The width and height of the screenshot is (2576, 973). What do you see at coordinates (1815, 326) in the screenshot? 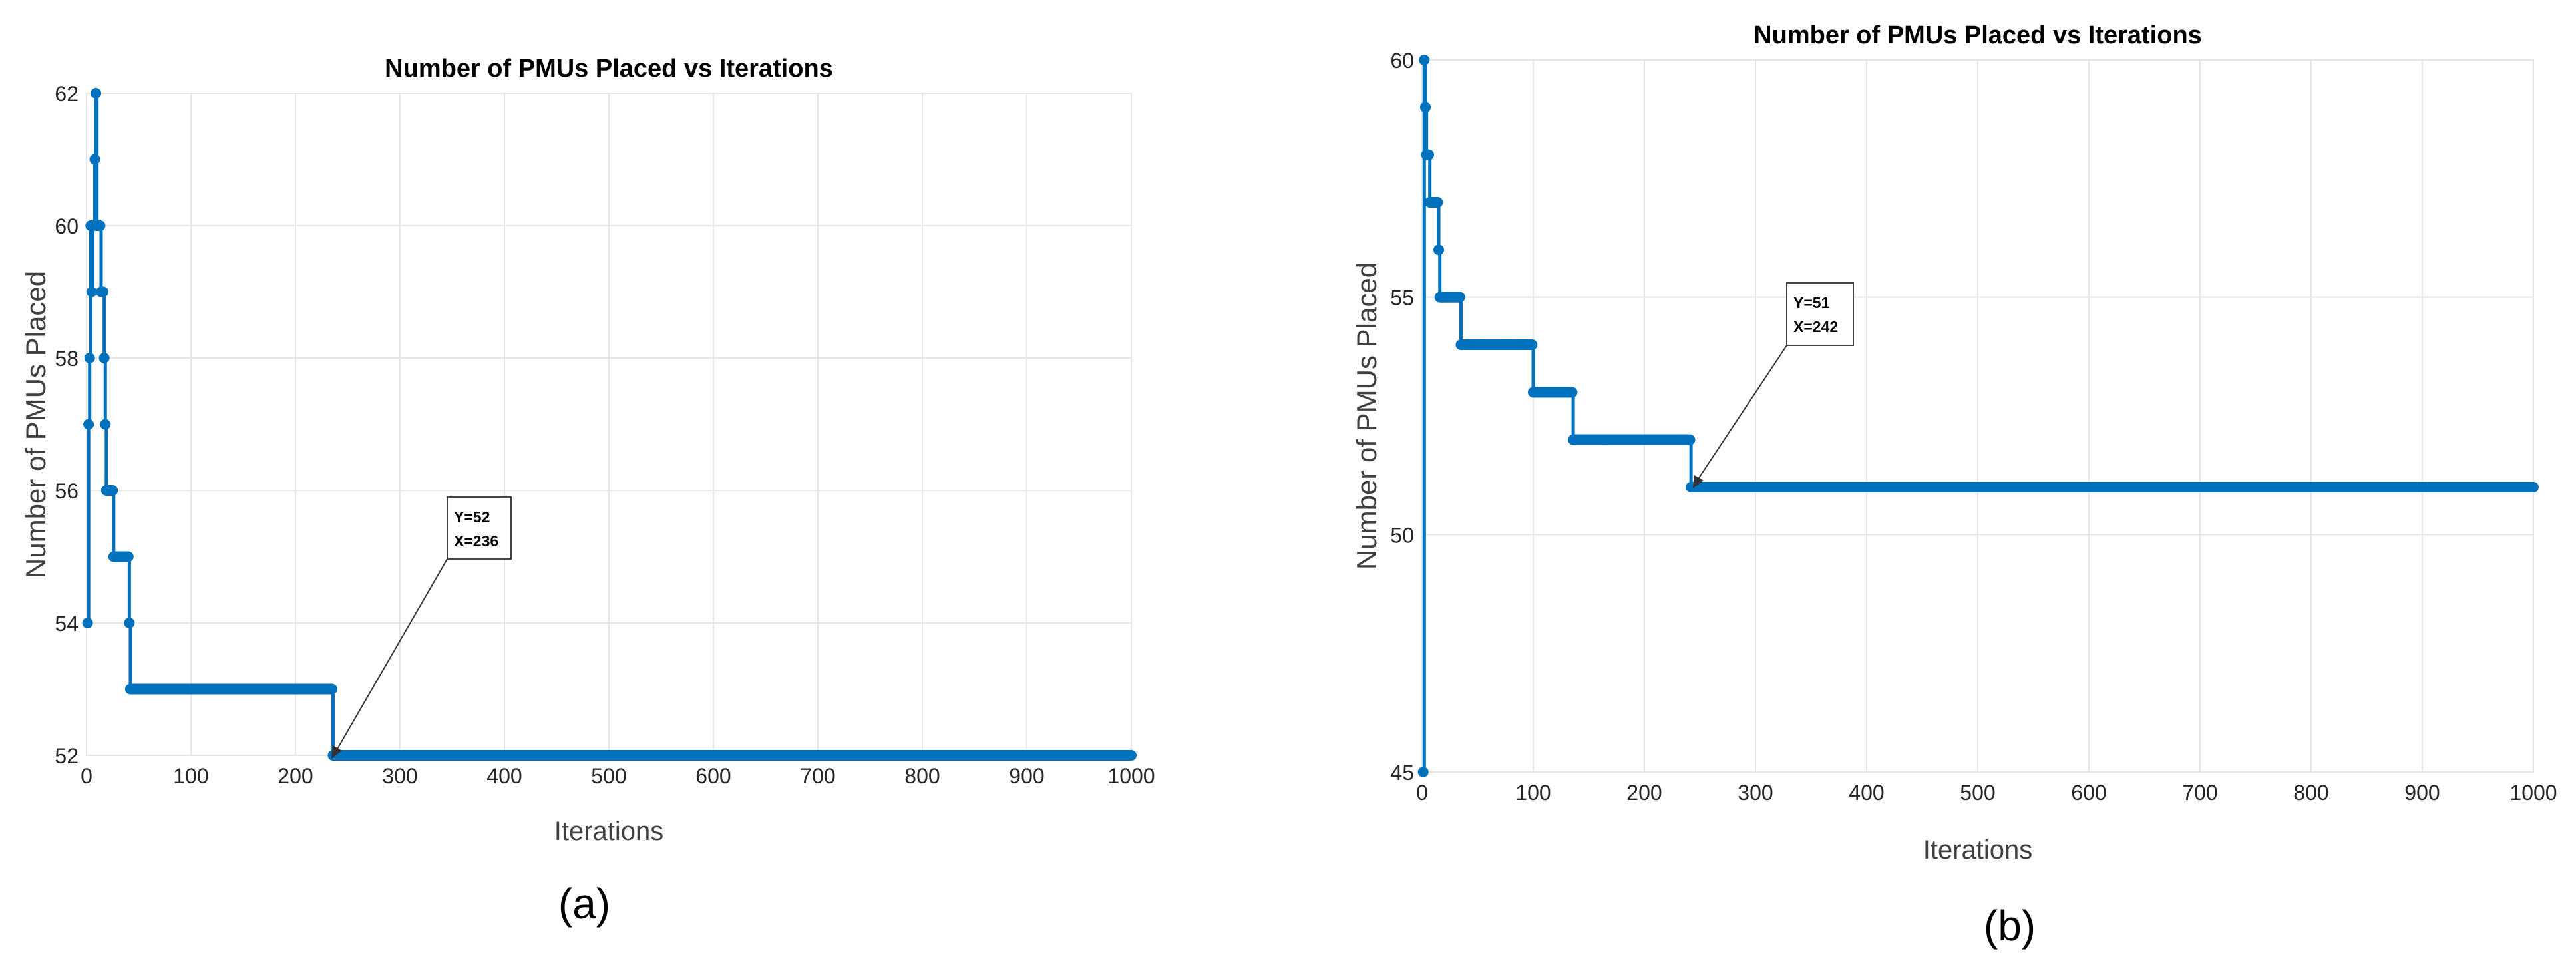
I see `annotation-x-b: X=242` at bounding box center [1815, 326].